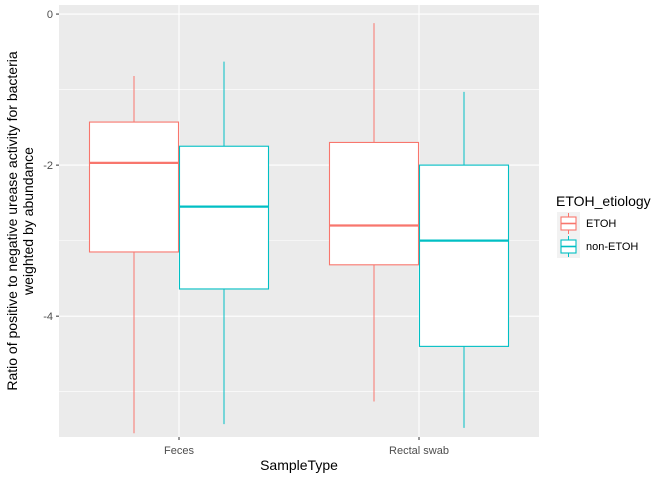 Image resolution: width=672 pixels, height=480 pixels. I want to click on legend: ETOH_etiology ETOH non-ETOH, so click(603, 225).